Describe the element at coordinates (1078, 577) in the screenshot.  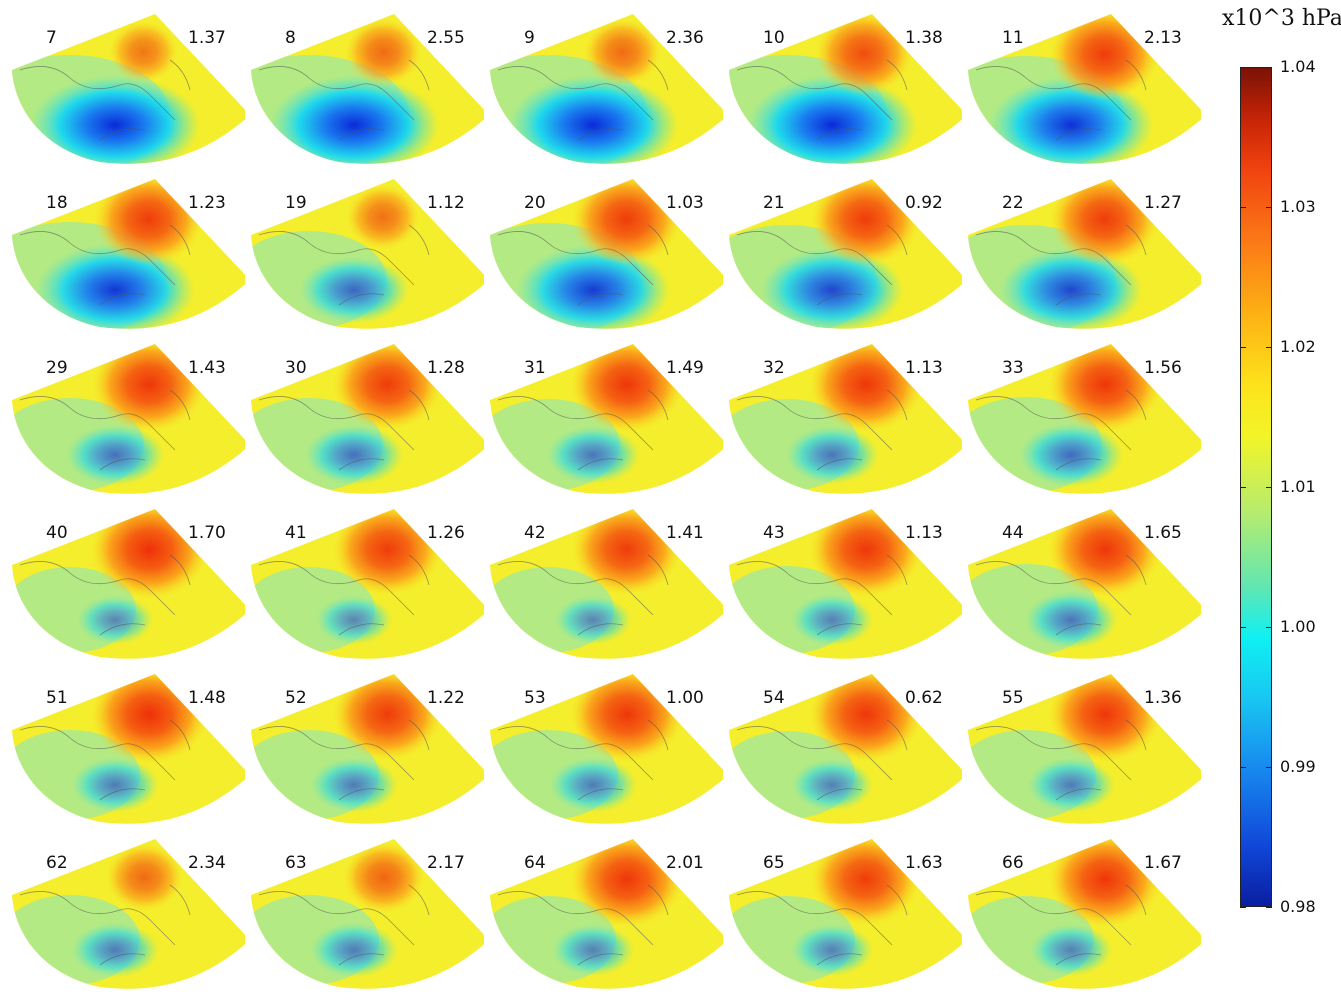
I see `map-panel: 44 1.65` at that location.